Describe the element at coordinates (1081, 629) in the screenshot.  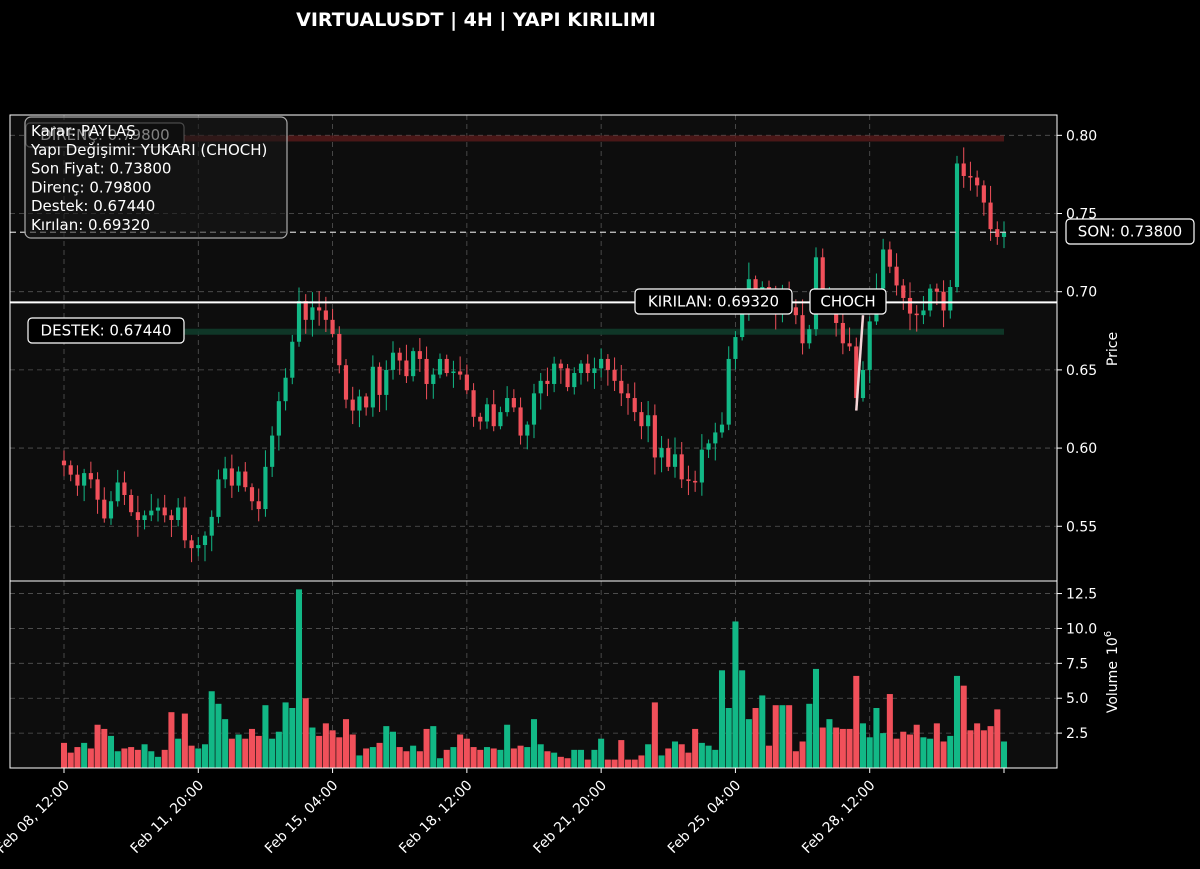
I see `volume-tick-label: 10.0` at that location.